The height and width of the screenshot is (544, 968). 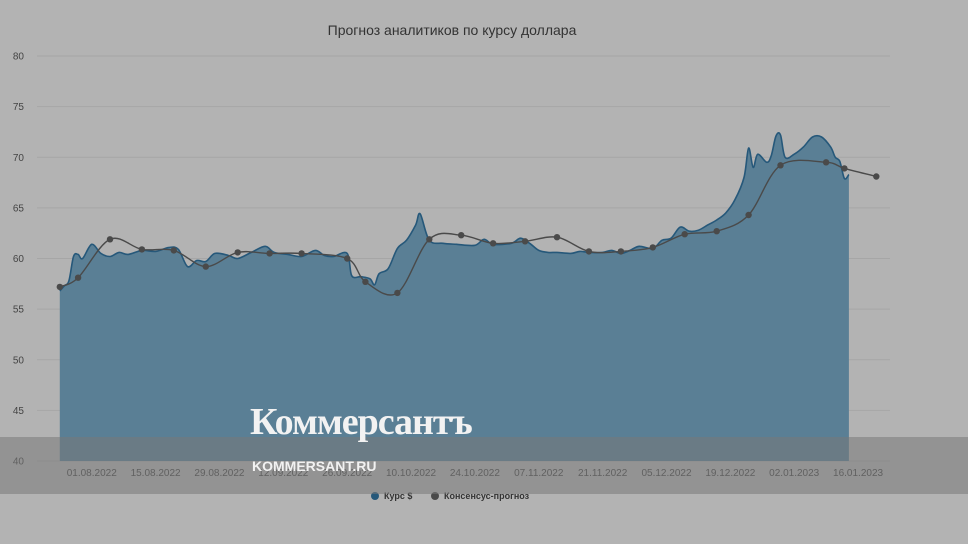 What do you see at coordinates (19, 57) in the screenshot?
I see `y-tick-label: 80` at bounding box center [19, 57].